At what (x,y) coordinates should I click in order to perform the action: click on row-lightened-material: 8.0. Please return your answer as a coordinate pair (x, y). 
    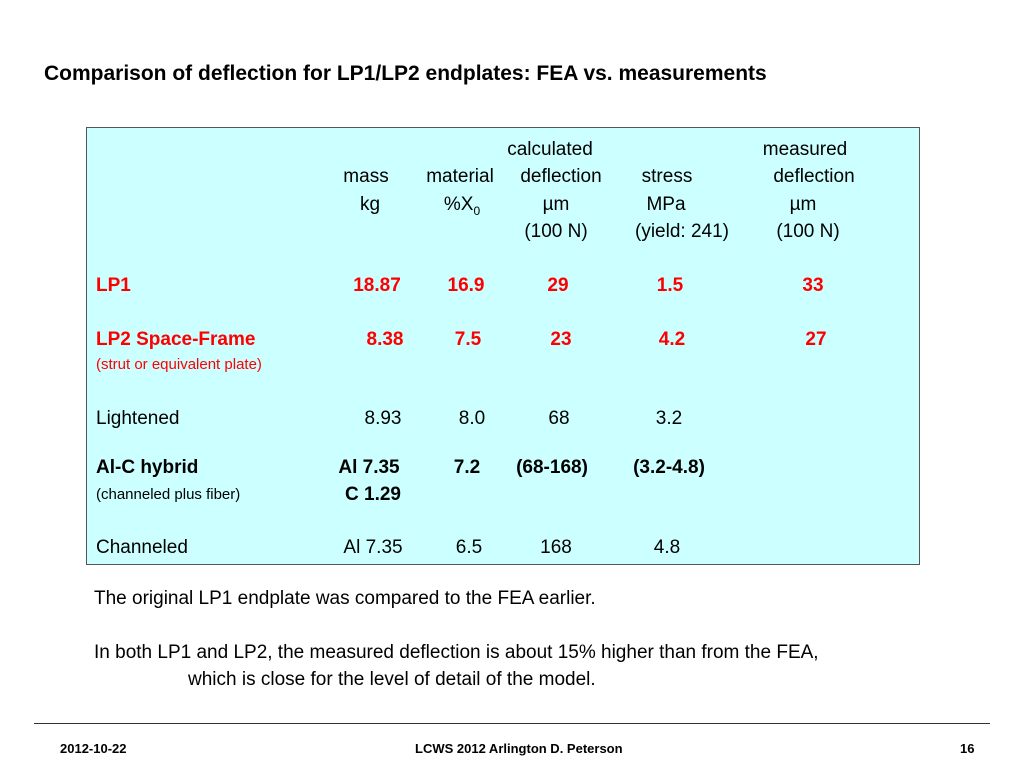
    Looking at the image, I should click on (472, 418).